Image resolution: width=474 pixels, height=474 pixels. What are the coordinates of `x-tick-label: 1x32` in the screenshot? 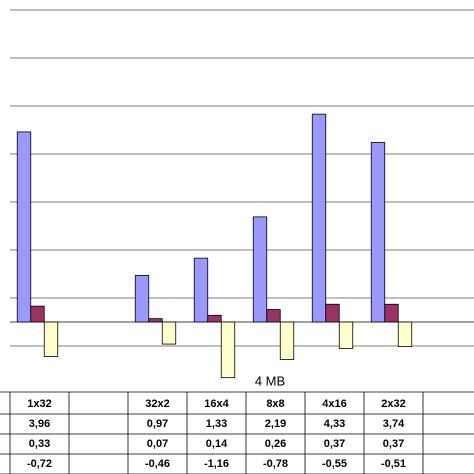 It's located at (39, 404).